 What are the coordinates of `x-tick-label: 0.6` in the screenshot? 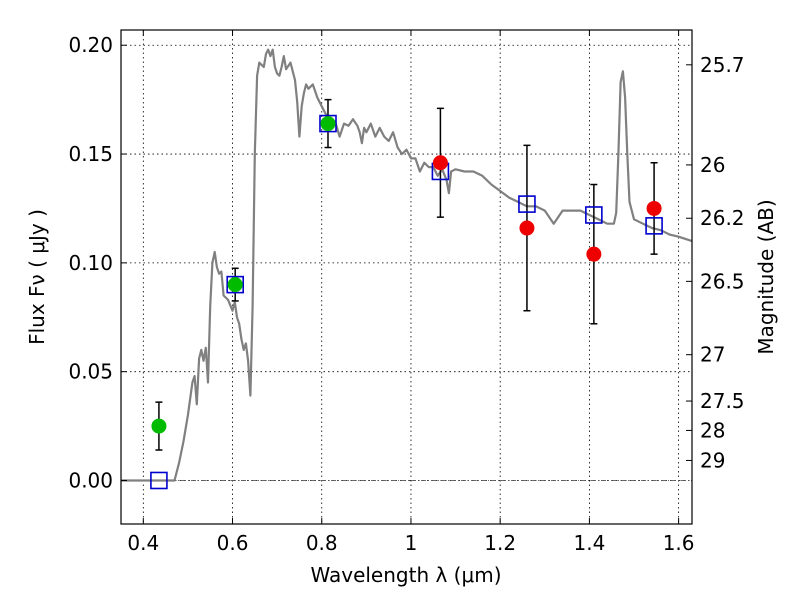 It's located at (233, 543).